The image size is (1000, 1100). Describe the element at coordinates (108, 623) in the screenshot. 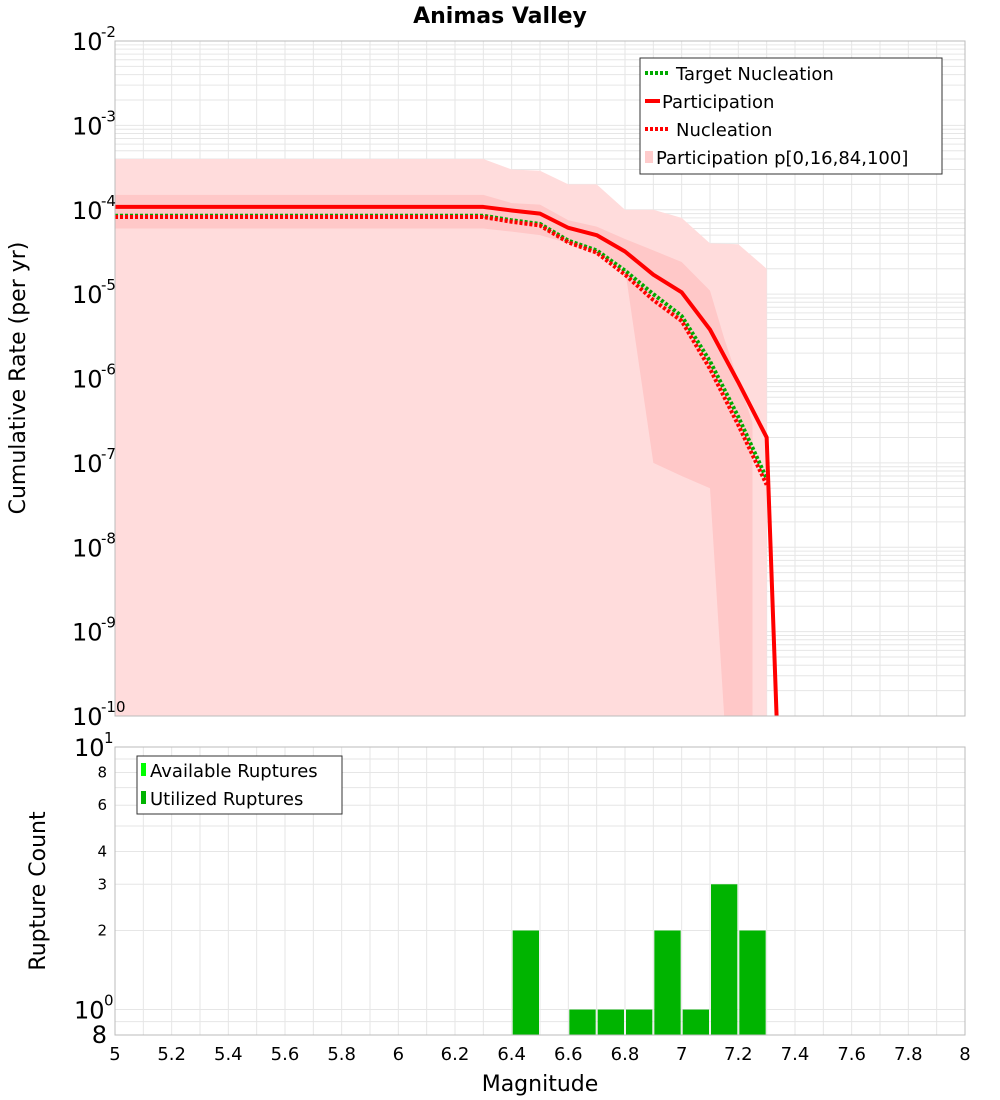

I see `top-y-tick-exponent: -9` at that location.